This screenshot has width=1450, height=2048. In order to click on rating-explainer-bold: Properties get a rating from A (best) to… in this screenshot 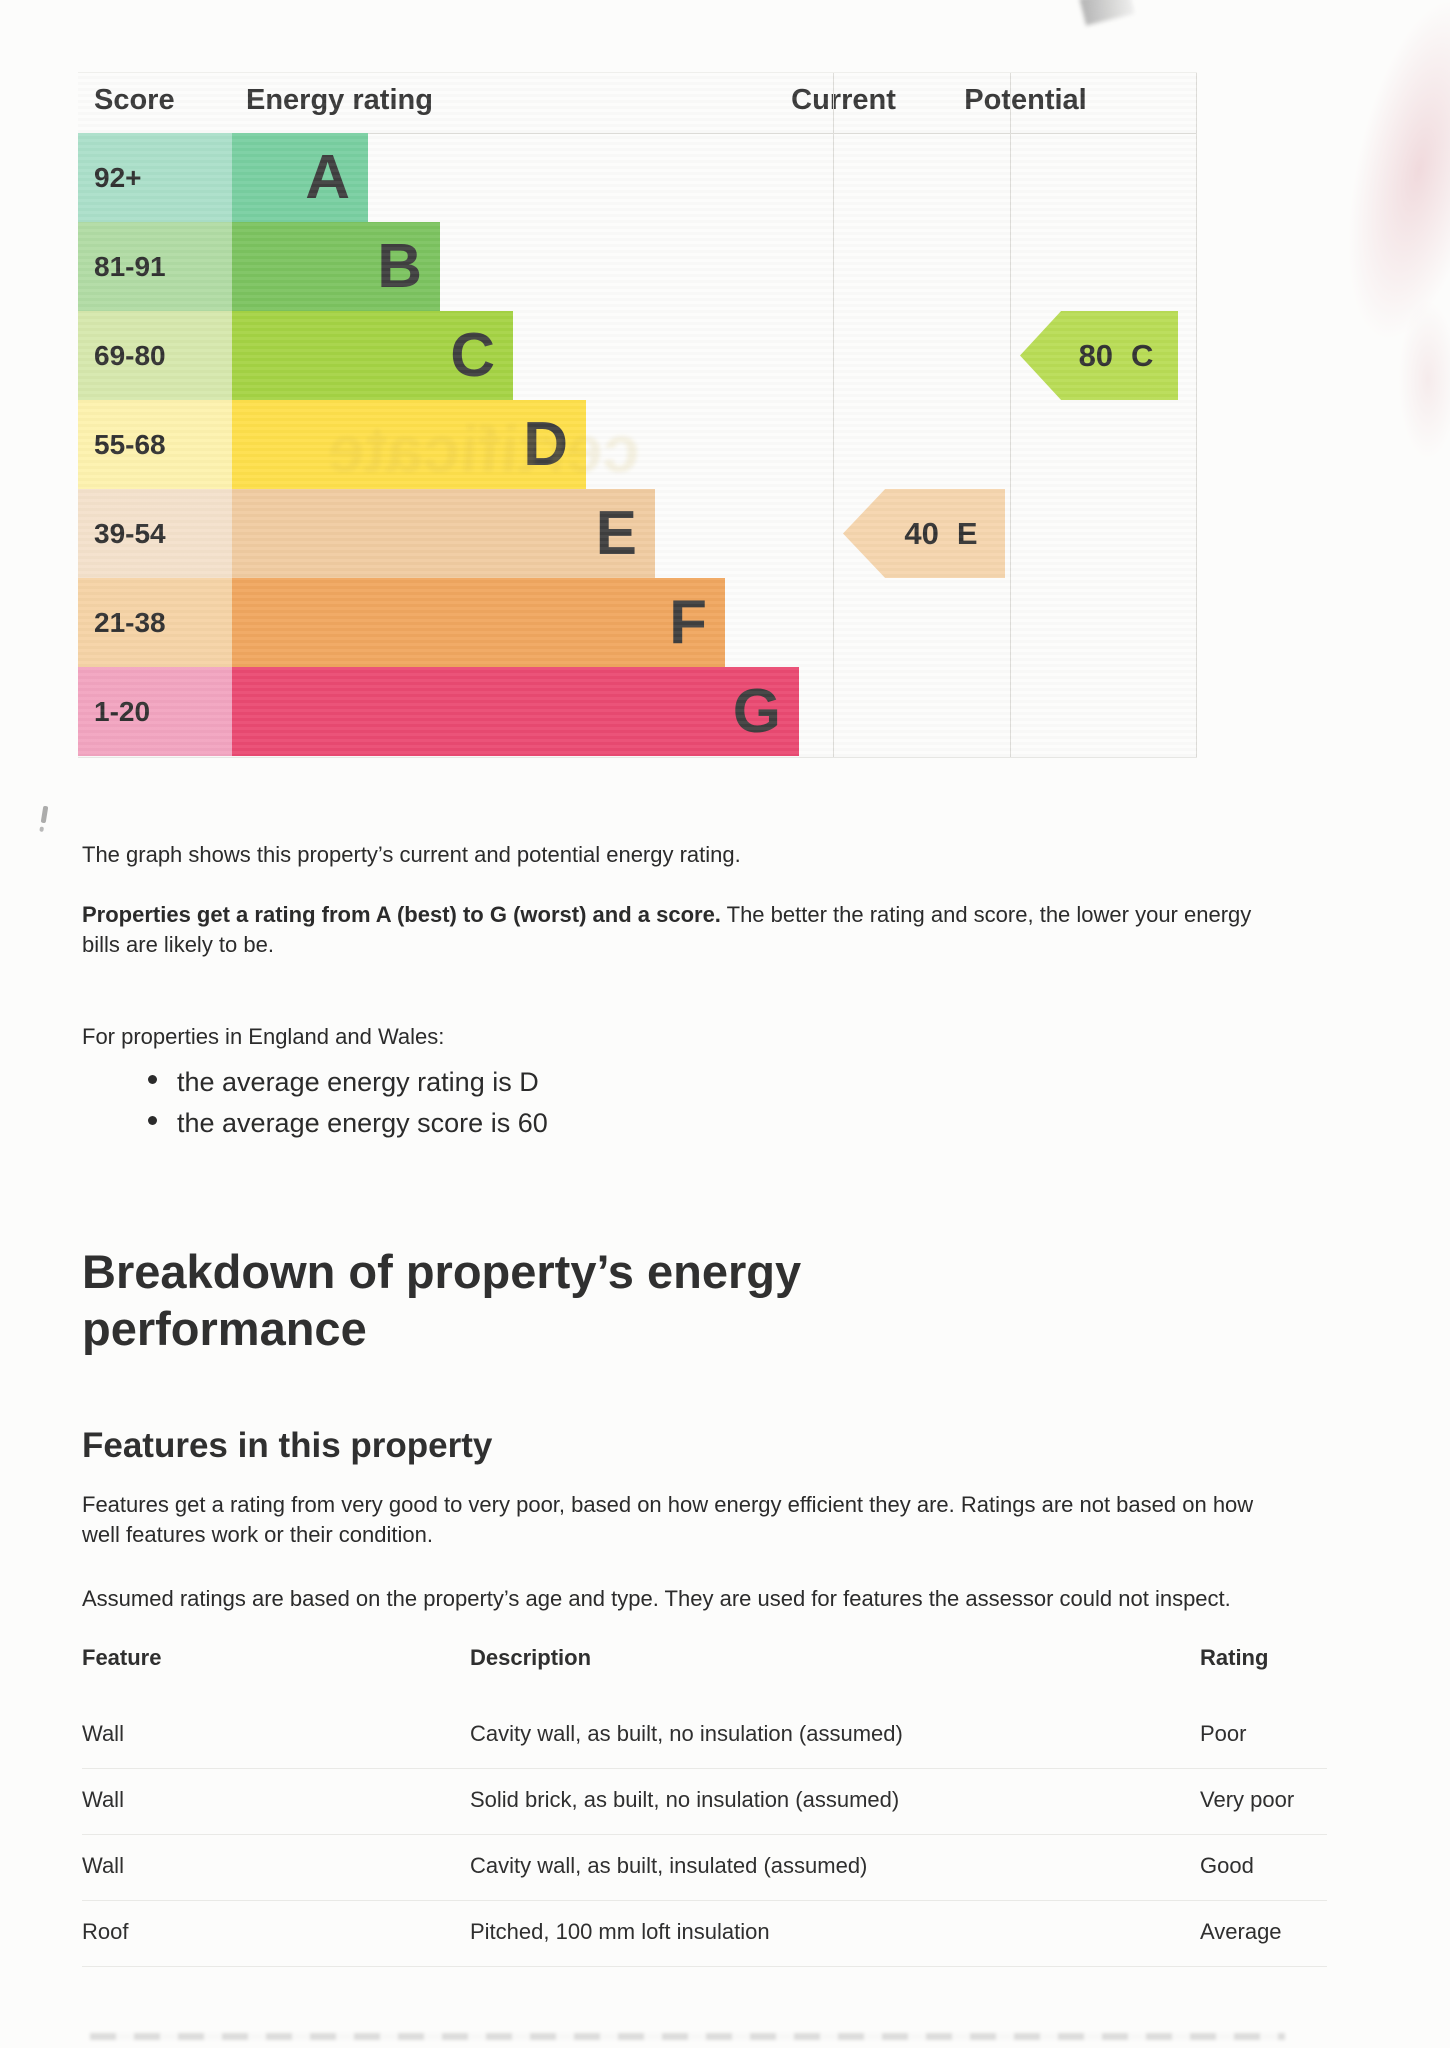, I will do `click(401, 914)`.